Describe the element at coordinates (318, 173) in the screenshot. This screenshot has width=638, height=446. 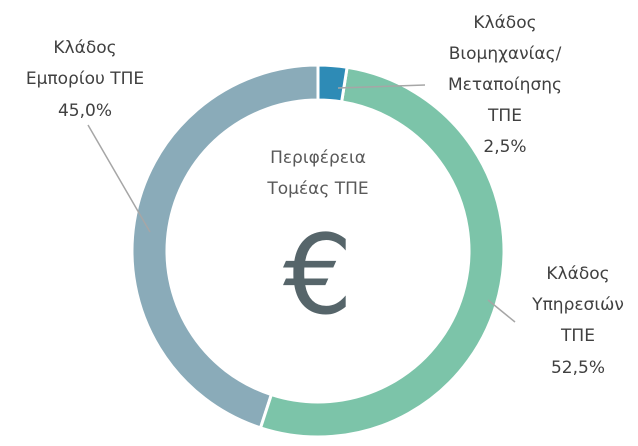
I see `center-label: Περιφέρεια Τομέας ΤΠΕ` at that location.